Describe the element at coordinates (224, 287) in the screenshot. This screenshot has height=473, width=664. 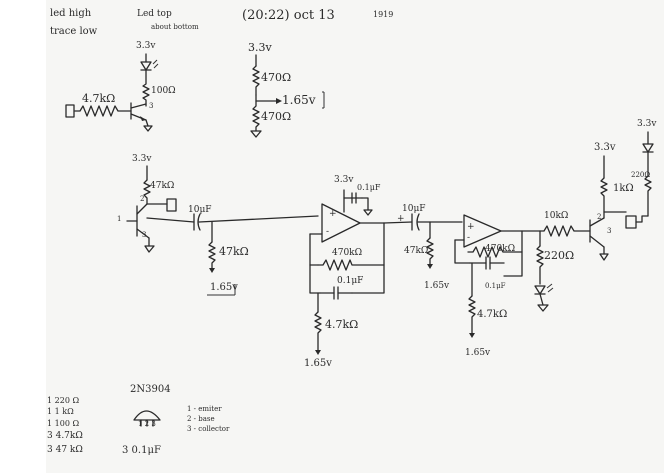
I see `label-1v65-bias-1: 1.65v` at that location.